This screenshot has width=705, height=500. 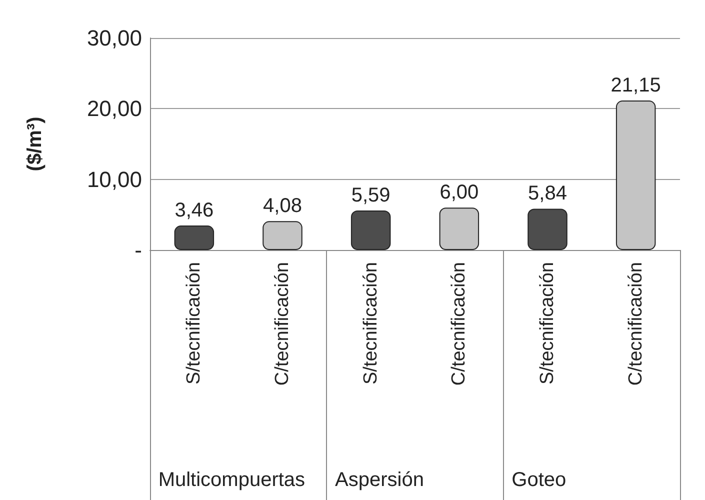 What do you see at coordinates (370, 195) in the screenshot?
I see `data-label: 5,59` at bounding box center [370, 195].